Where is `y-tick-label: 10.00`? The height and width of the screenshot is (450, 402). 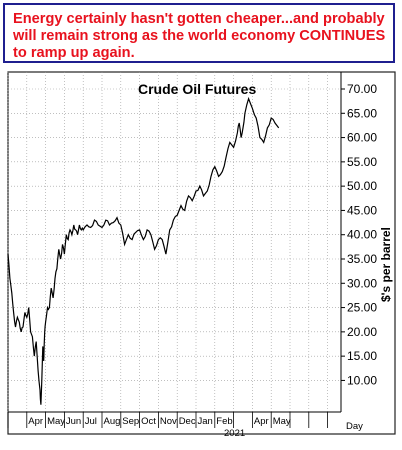
y-tick-label: 10.00 is located at coordinates (362, 380).